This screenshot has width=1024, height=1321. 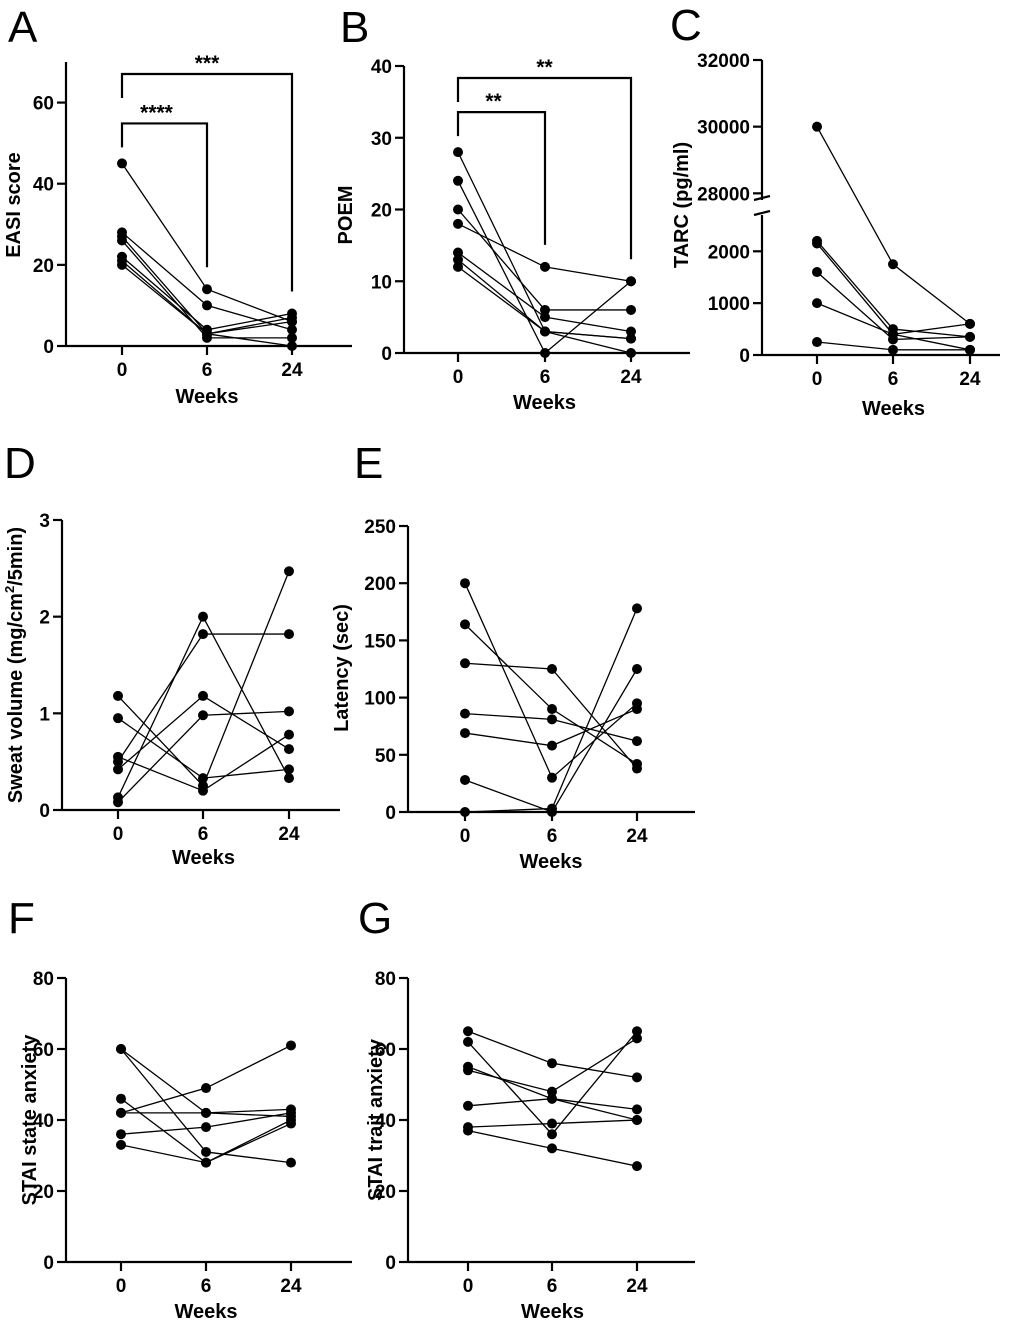 What do you see at coordinates (380, 584) in the screenshot?
I see `y-tick-label: 200` at bounding box center [380, 584].